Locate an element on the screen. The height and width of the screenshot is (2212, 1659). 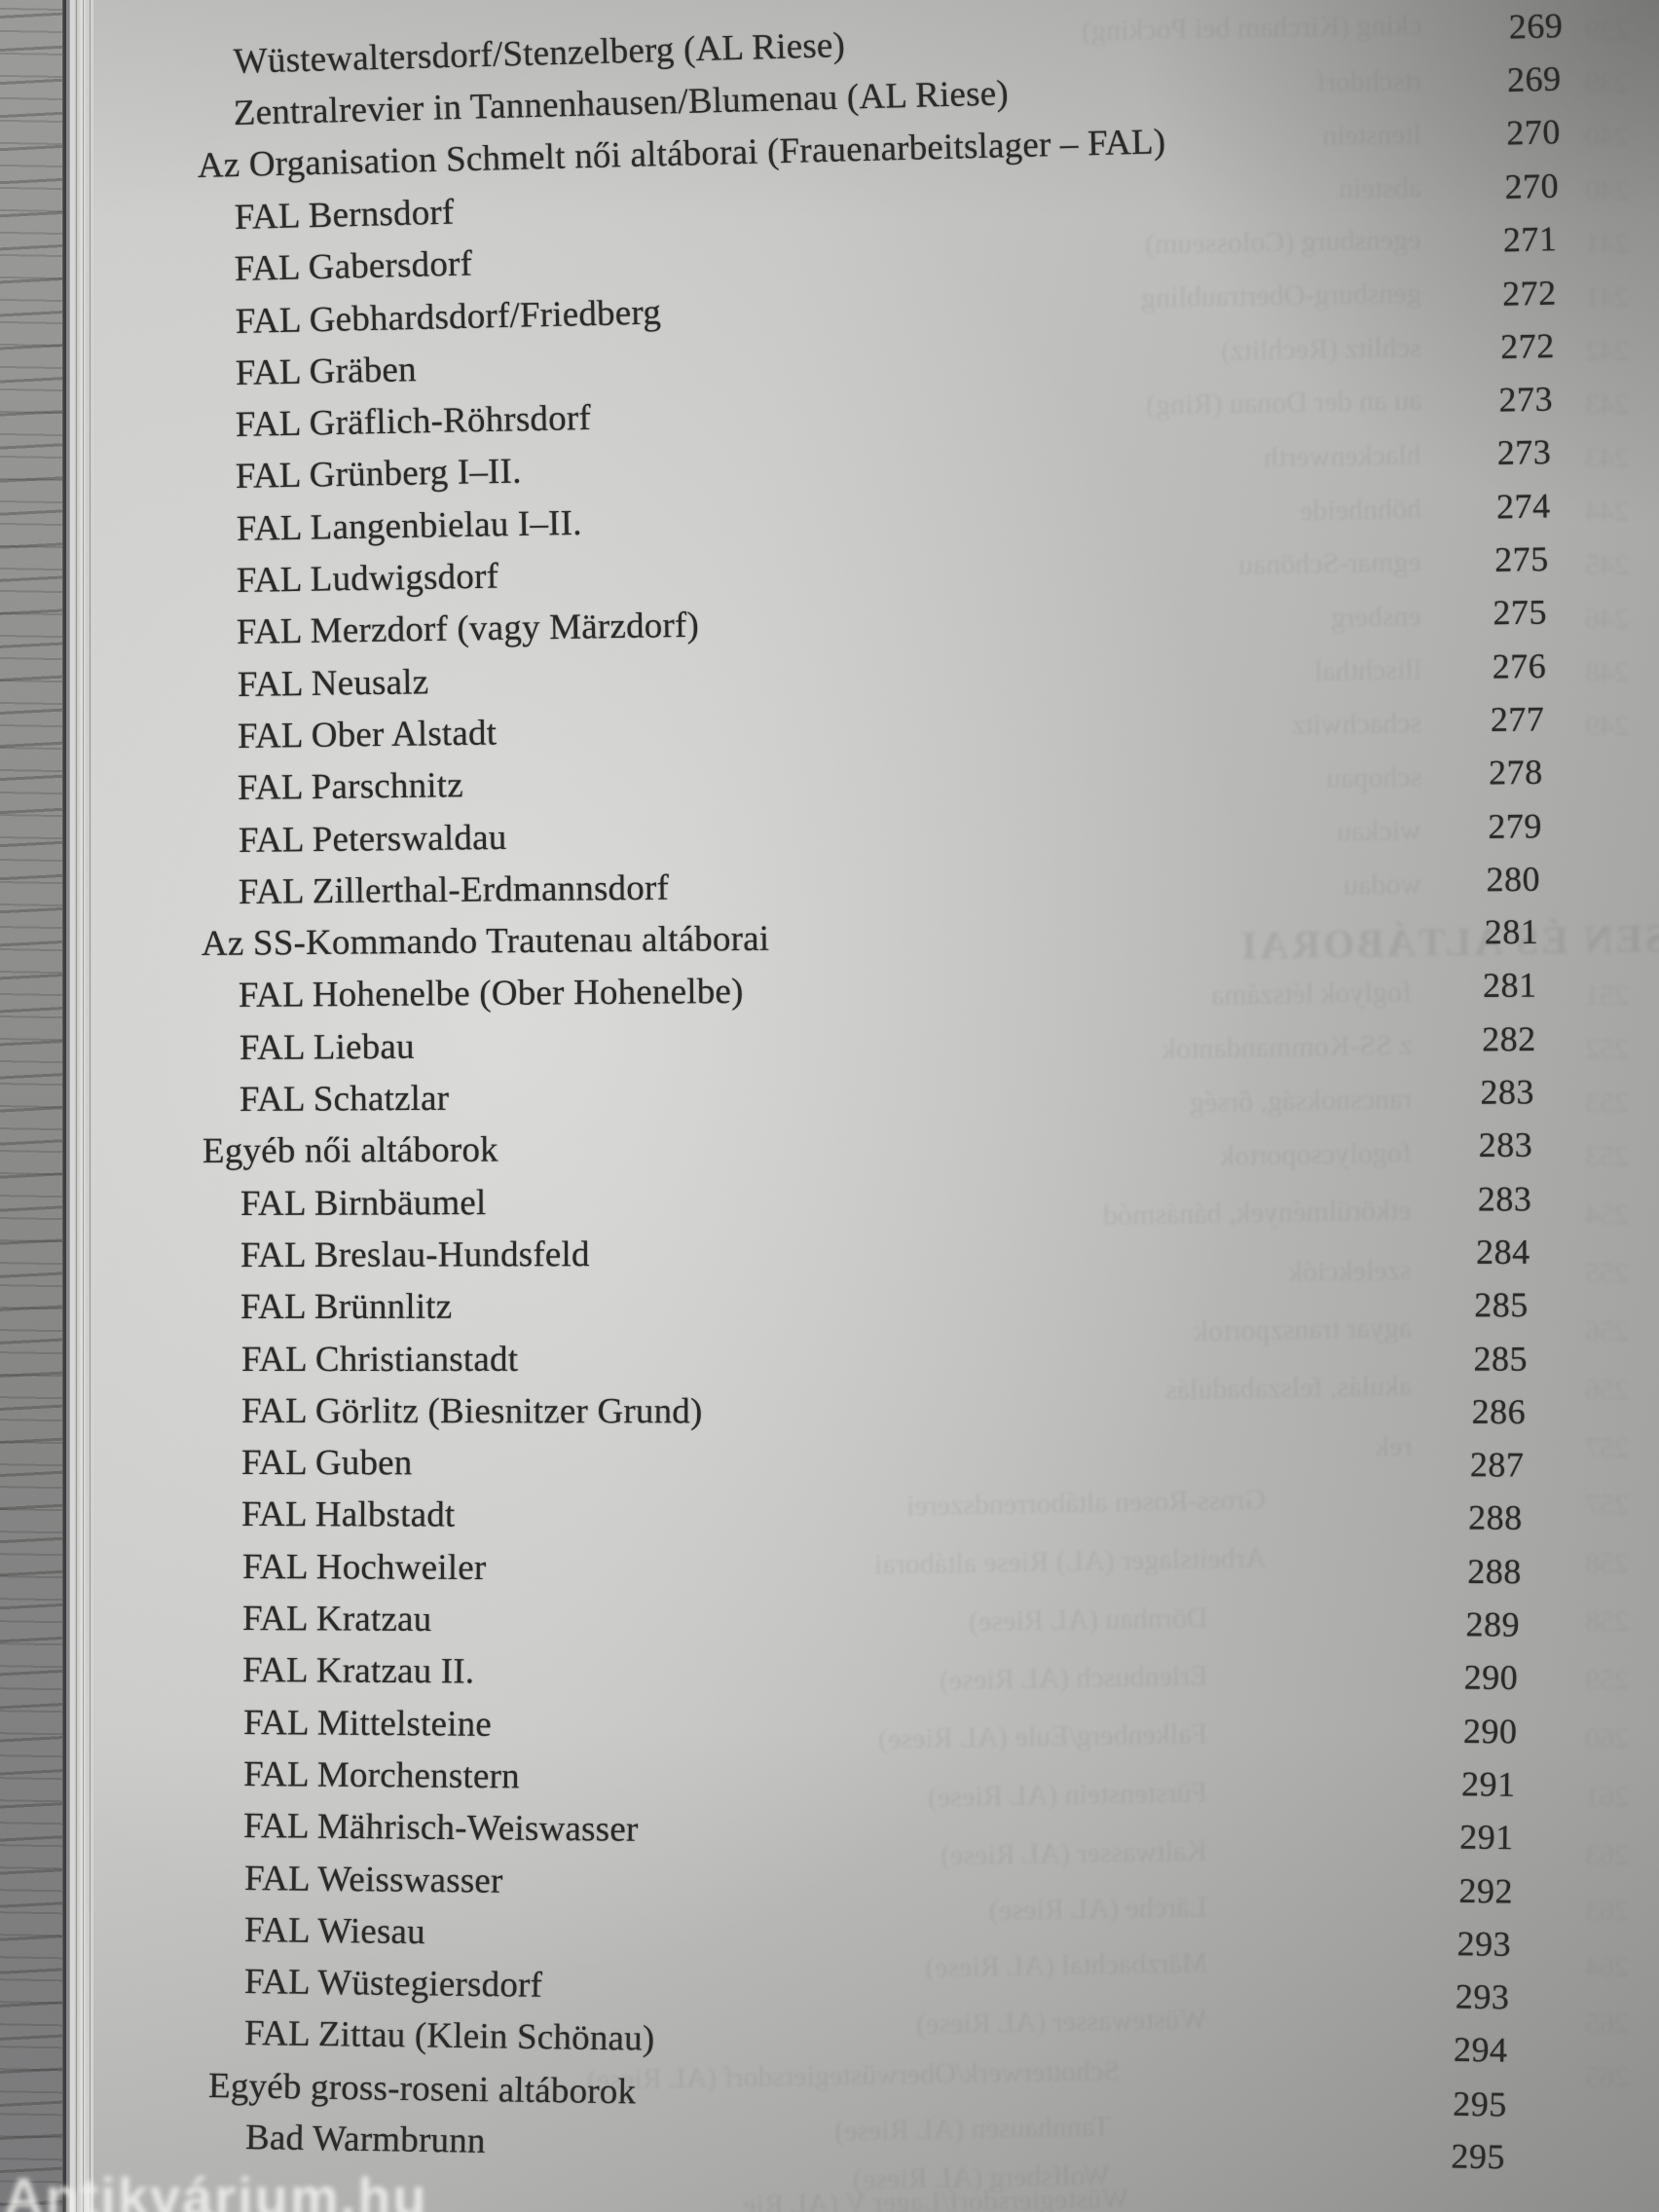
toc-entry-label: FAL Grünberg I–II. is located at coordinates (379, 474).